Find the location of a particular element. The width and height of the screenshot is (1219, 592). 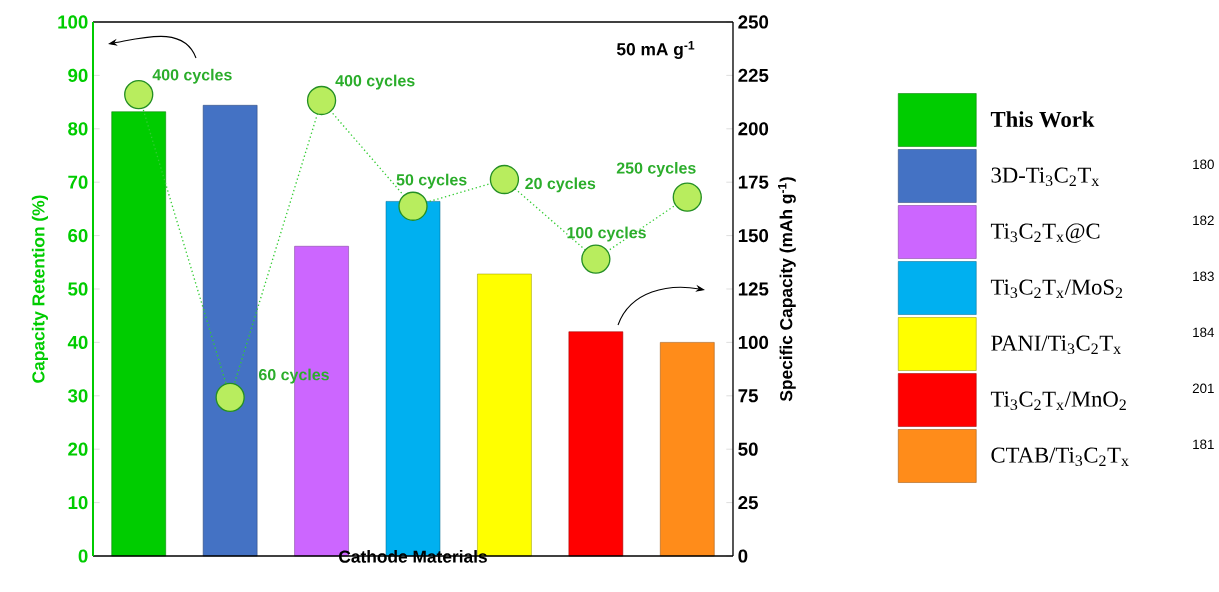

legend-label: 3D-Ti$_{3}$C$_{2}$T$_{x}$ is located at coordinates (1045, 177).